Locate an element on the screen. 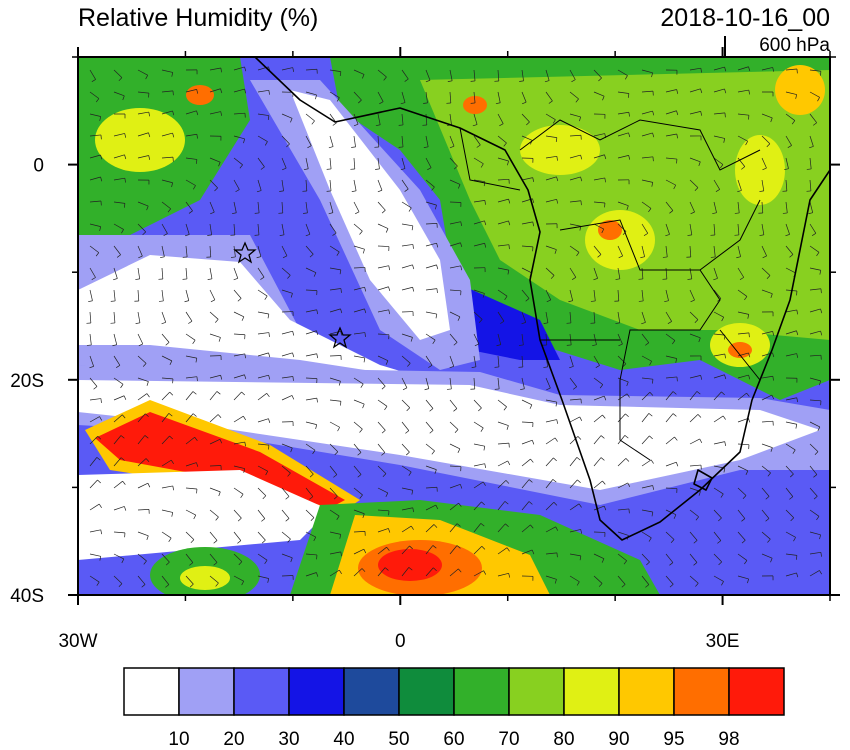 The height and width of the screenshot is (750, 850). colorbar-label: 70 is located at coordinates (508, 739).